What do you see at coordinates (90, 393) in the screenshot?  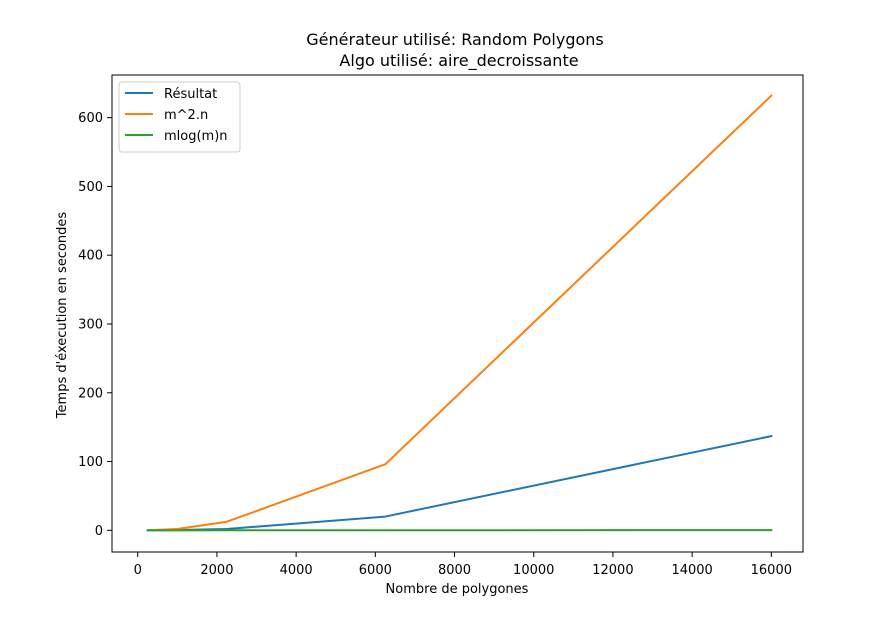 I see `y-tick-label: 200` at bounding box center [90, 393].